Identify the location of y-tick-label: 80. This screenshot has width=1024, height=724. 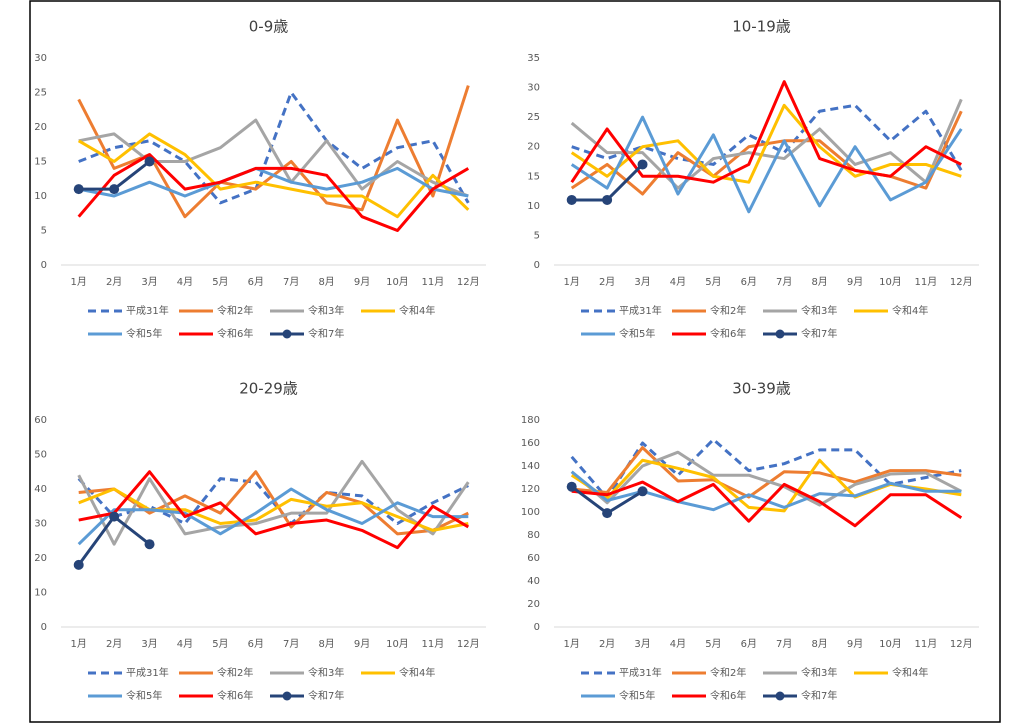
(533, 535).